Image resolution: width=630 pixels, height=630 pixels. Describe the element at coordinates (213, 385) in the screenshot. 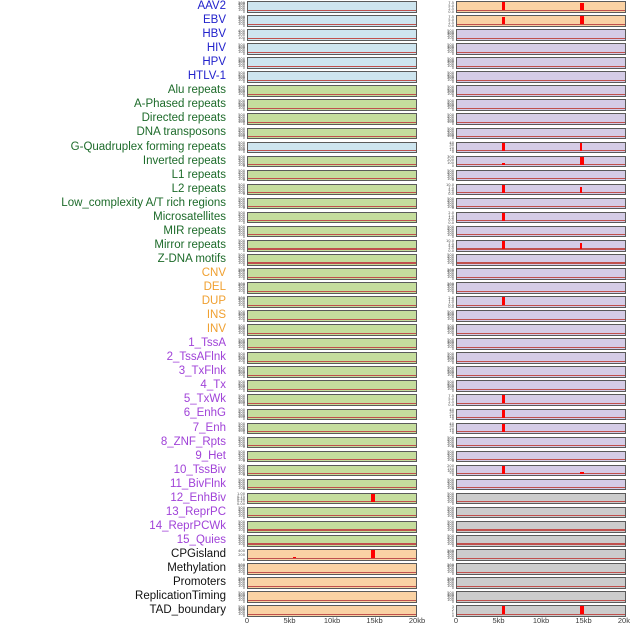

I see `track-label: 4_Tx` at that location.